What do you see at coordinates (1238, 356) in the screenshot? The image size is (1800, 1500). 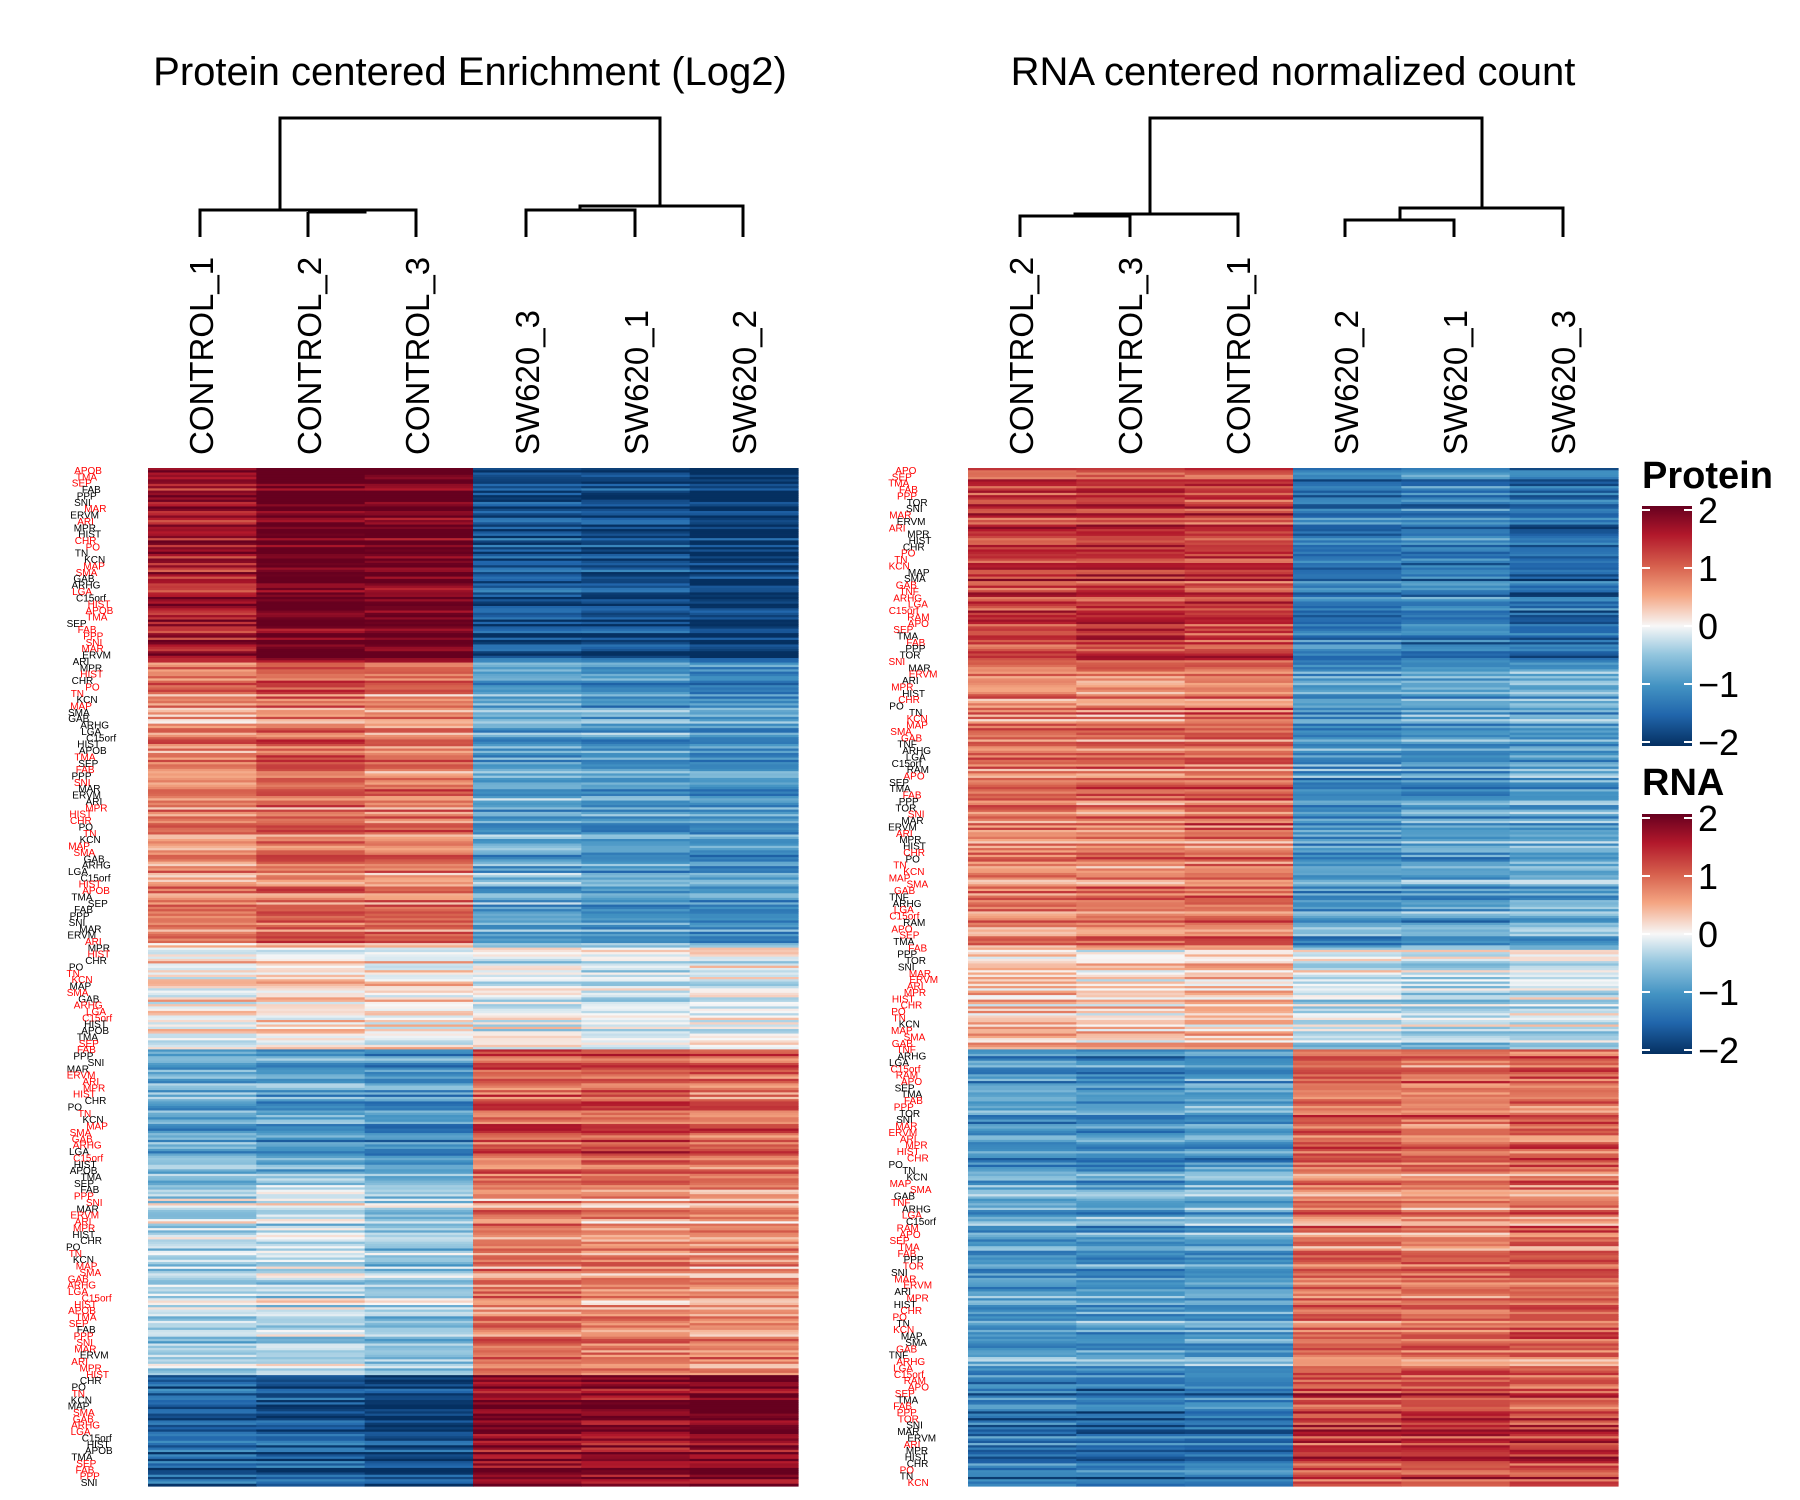 I see `rna-col-label-3: CONTROL_1` at bounding box center [1238, 356].